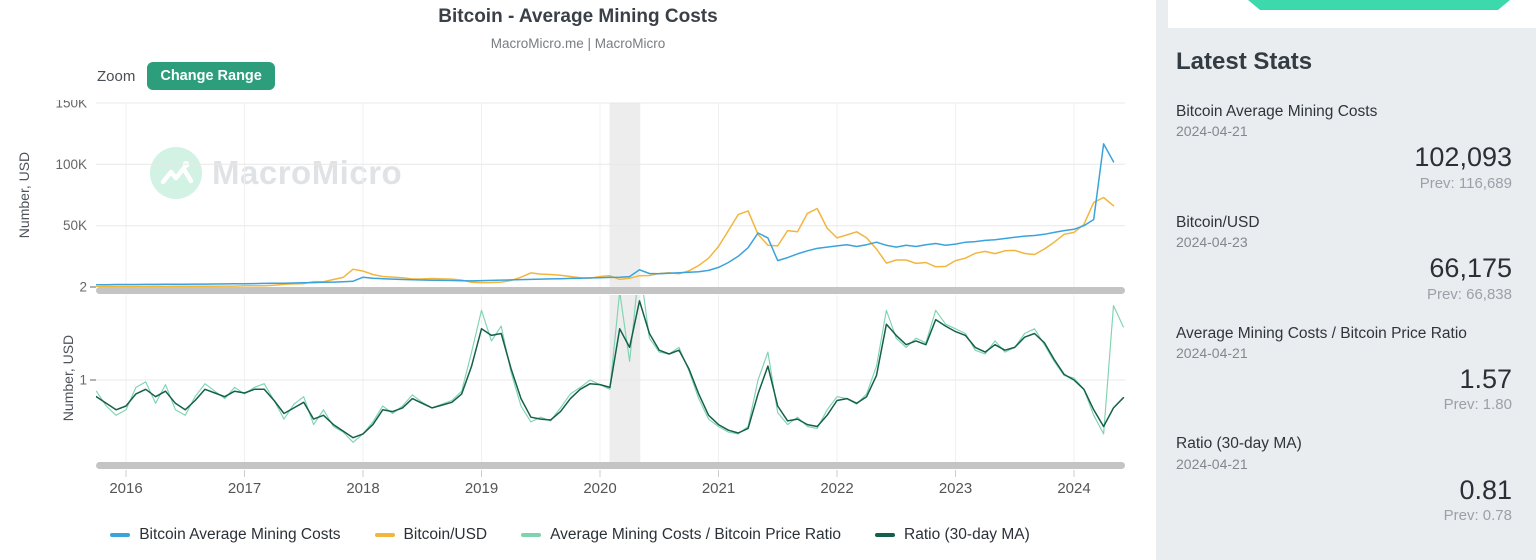  Describe the element at coordinates (71, 164) in the screenshot. I see `y-tick-label: 100K` at that location.